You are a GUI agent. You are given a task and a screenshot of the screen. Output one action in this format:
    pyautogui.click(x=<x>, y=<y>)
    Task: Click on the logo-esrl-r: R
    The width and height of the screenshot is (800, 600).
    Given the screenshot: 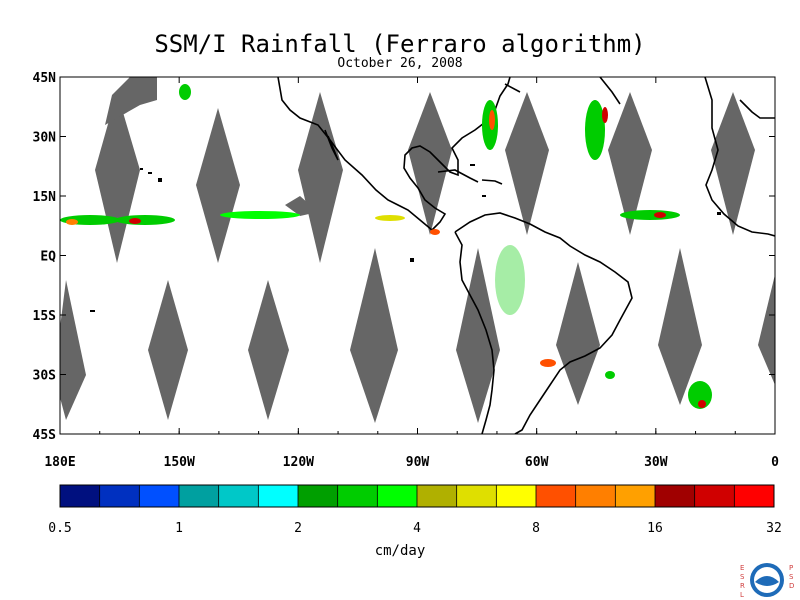 What is the action you would take?
    pyautogui.click(x=742, y=586)
    